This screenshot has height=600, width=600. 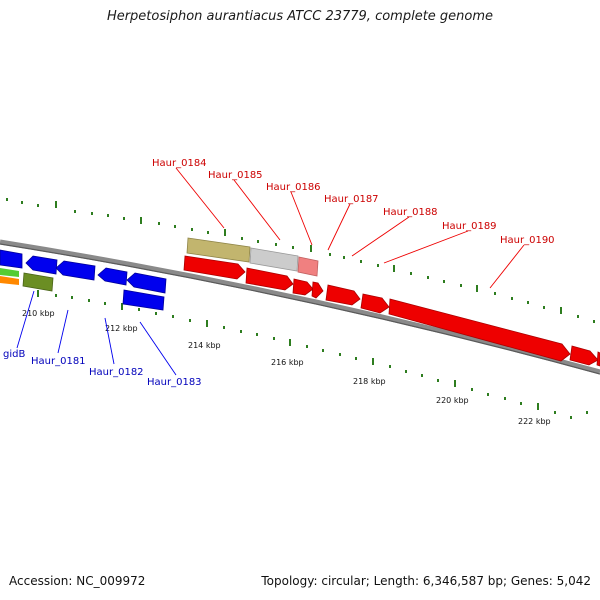 I want to click on label-haur-0188: Haur_0188, so click(x=410, y=212).